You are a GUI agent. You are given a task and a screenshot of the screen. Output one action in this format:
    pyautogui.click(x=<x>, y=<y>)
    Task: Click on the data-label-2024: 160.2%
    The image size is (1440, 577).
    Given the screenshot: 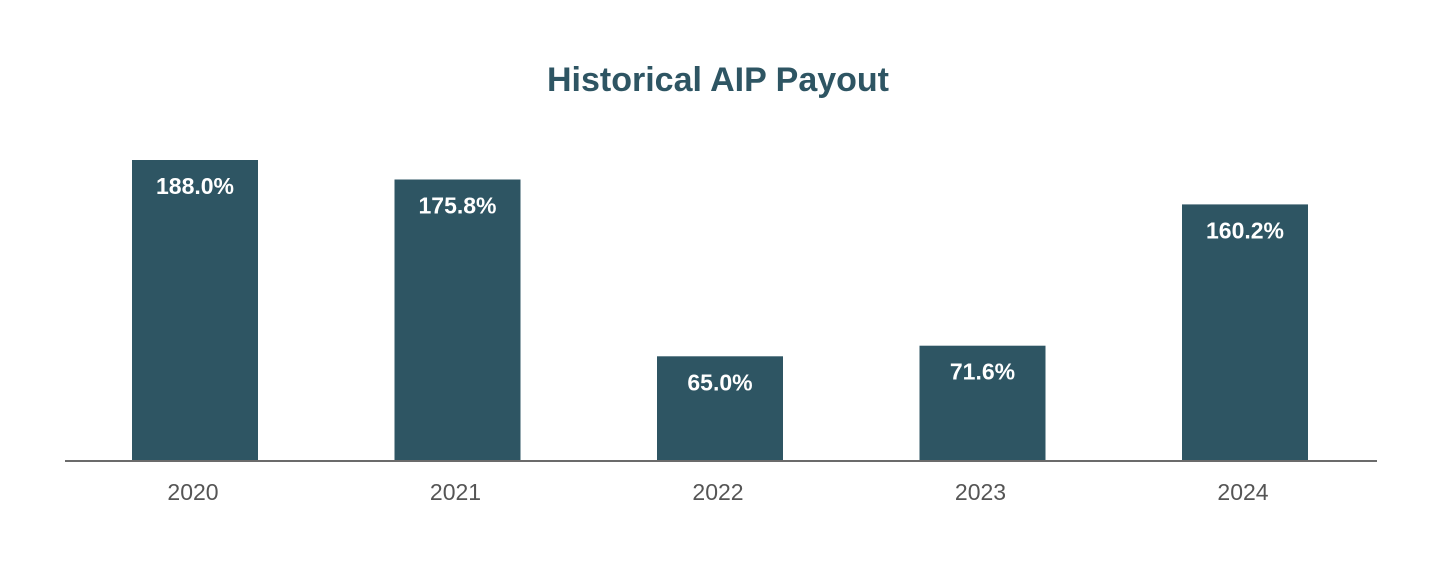 What is the action you would take?
    pyautogui.click(x=1245, y=230)
    